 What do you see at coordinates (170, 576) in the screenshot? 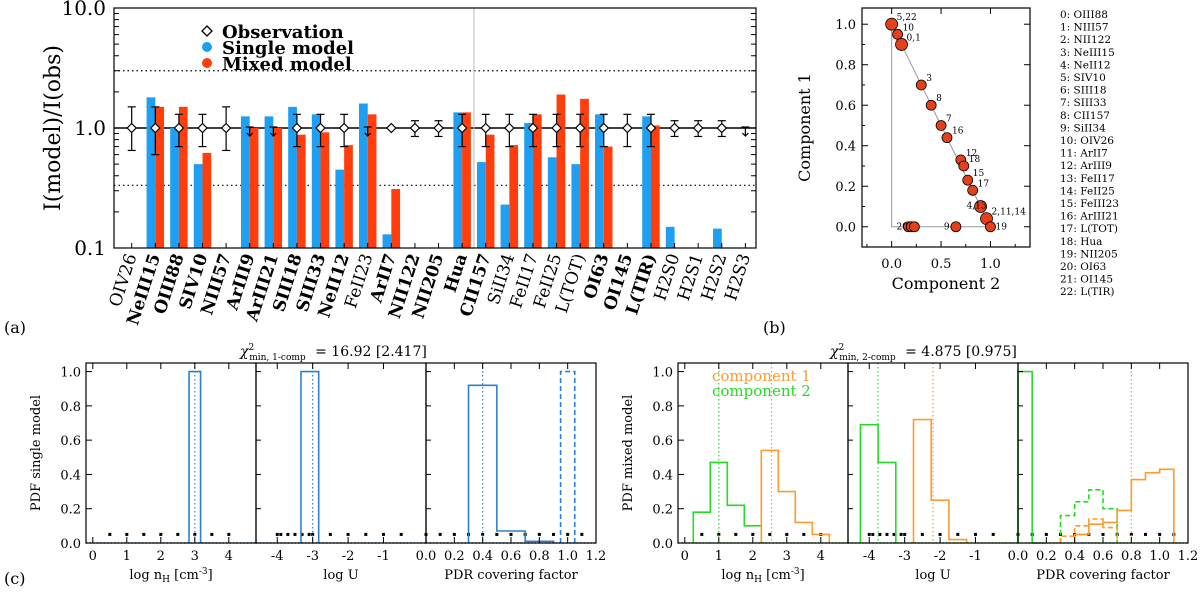
I see `x-axis-label: log nH [cm-3]` at bounding box center [170, 576].